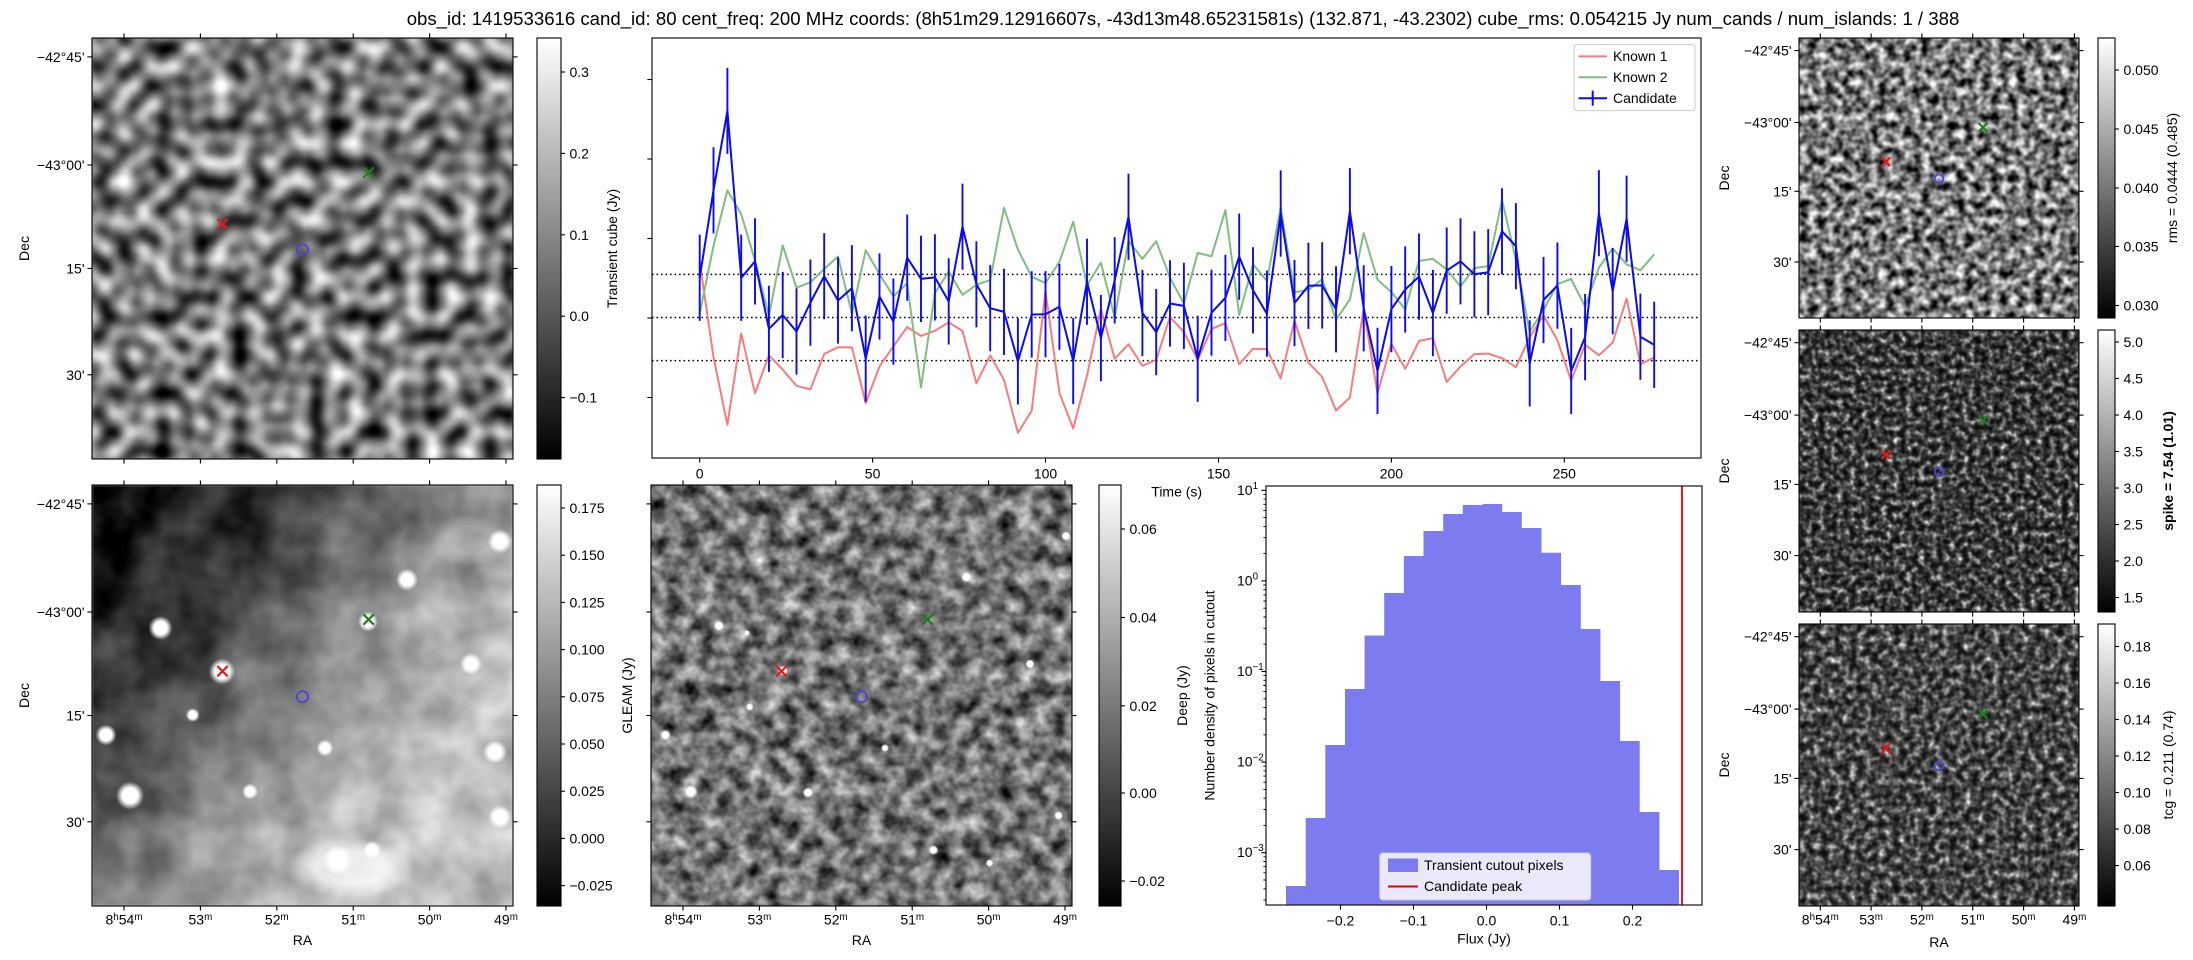 This screenshot has width=2193, height=960. Describe the element at coordinates (873, 474) in the screenshot. I see `svg-text: 50` at that location.